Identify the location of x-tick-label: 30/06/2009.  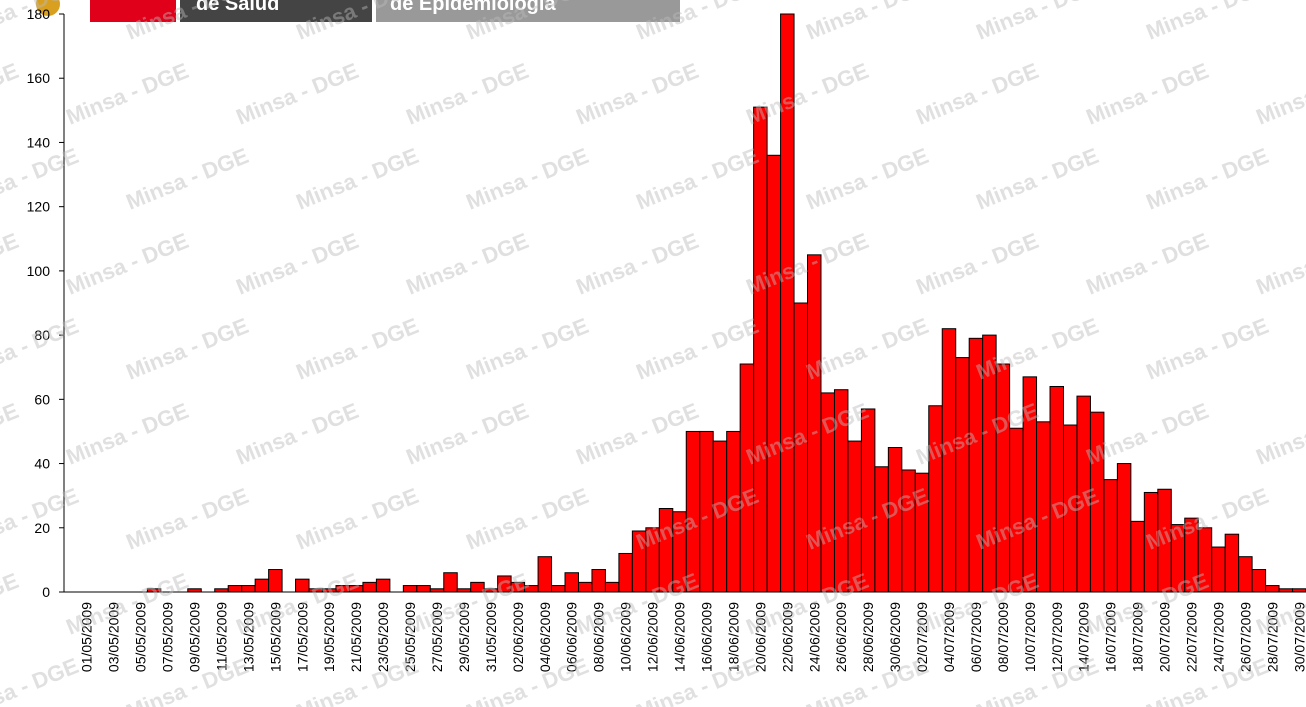
(895, 637).